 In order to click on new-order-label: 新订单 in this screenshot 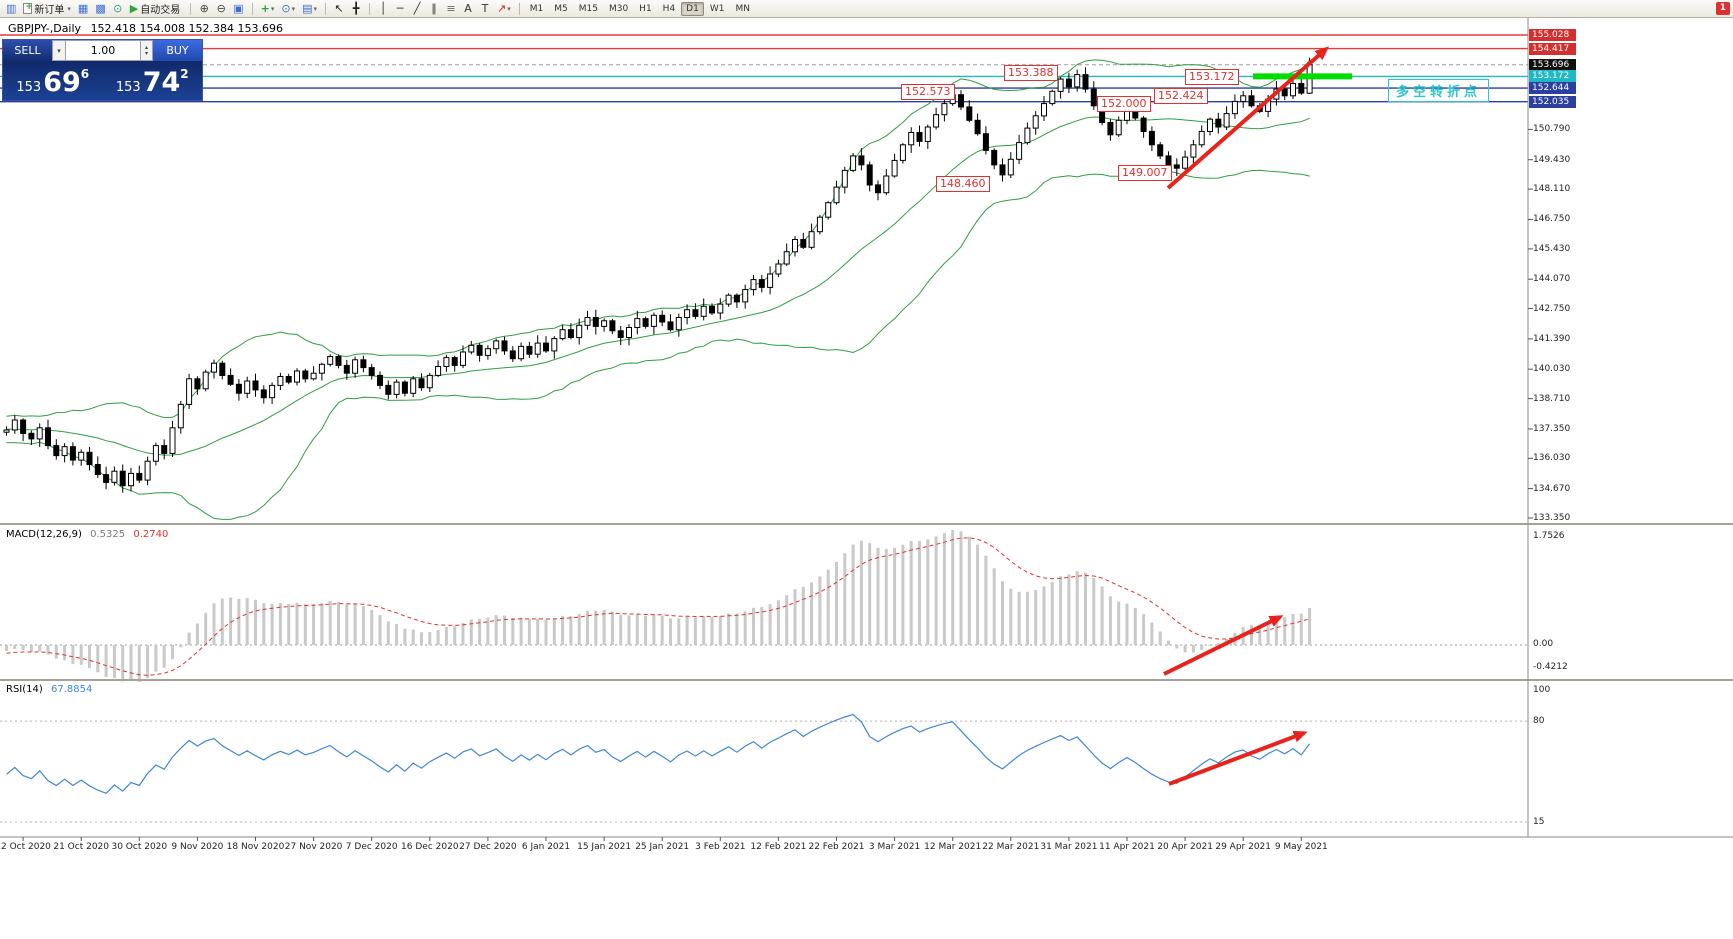, I will do `click(49, 10)`.